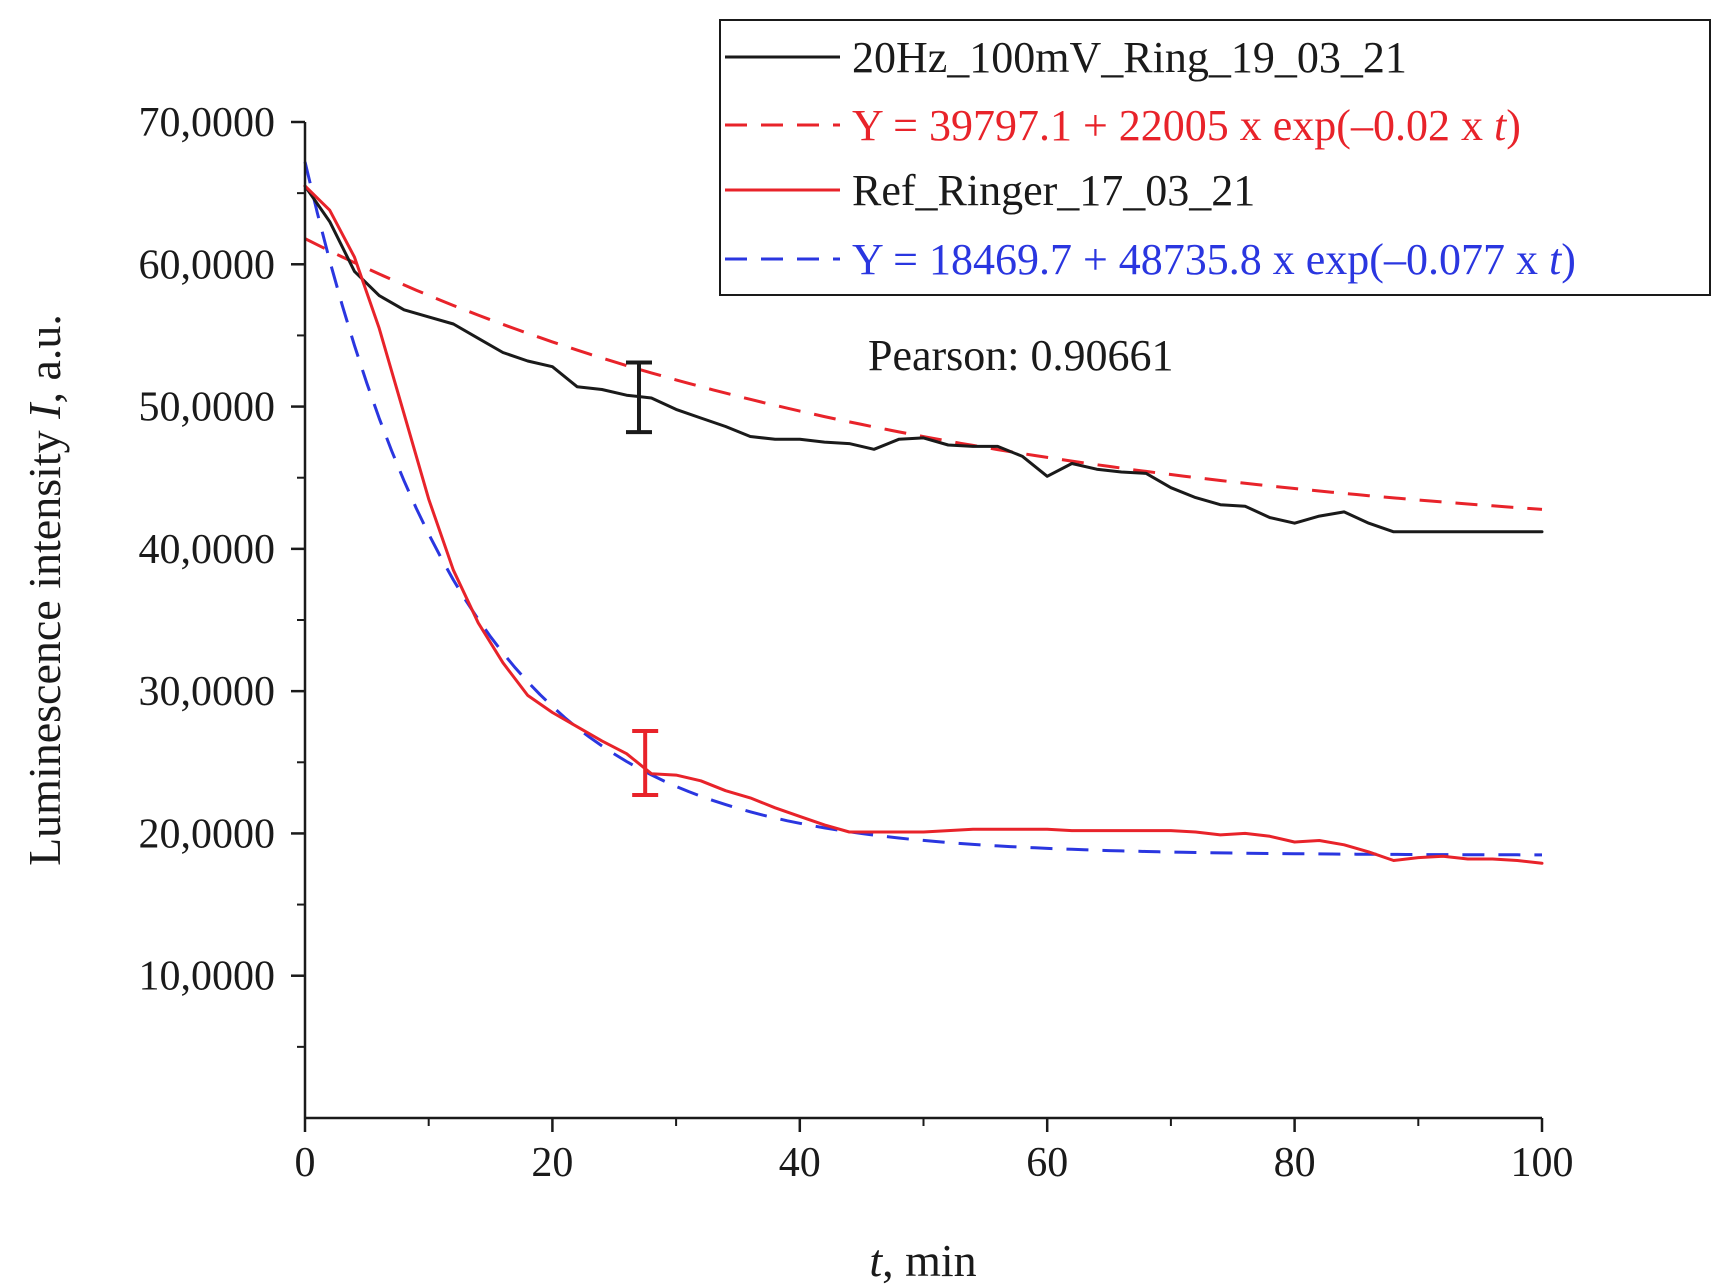  I want to click on y-tick-label: 70,0000, so click(207, 123).